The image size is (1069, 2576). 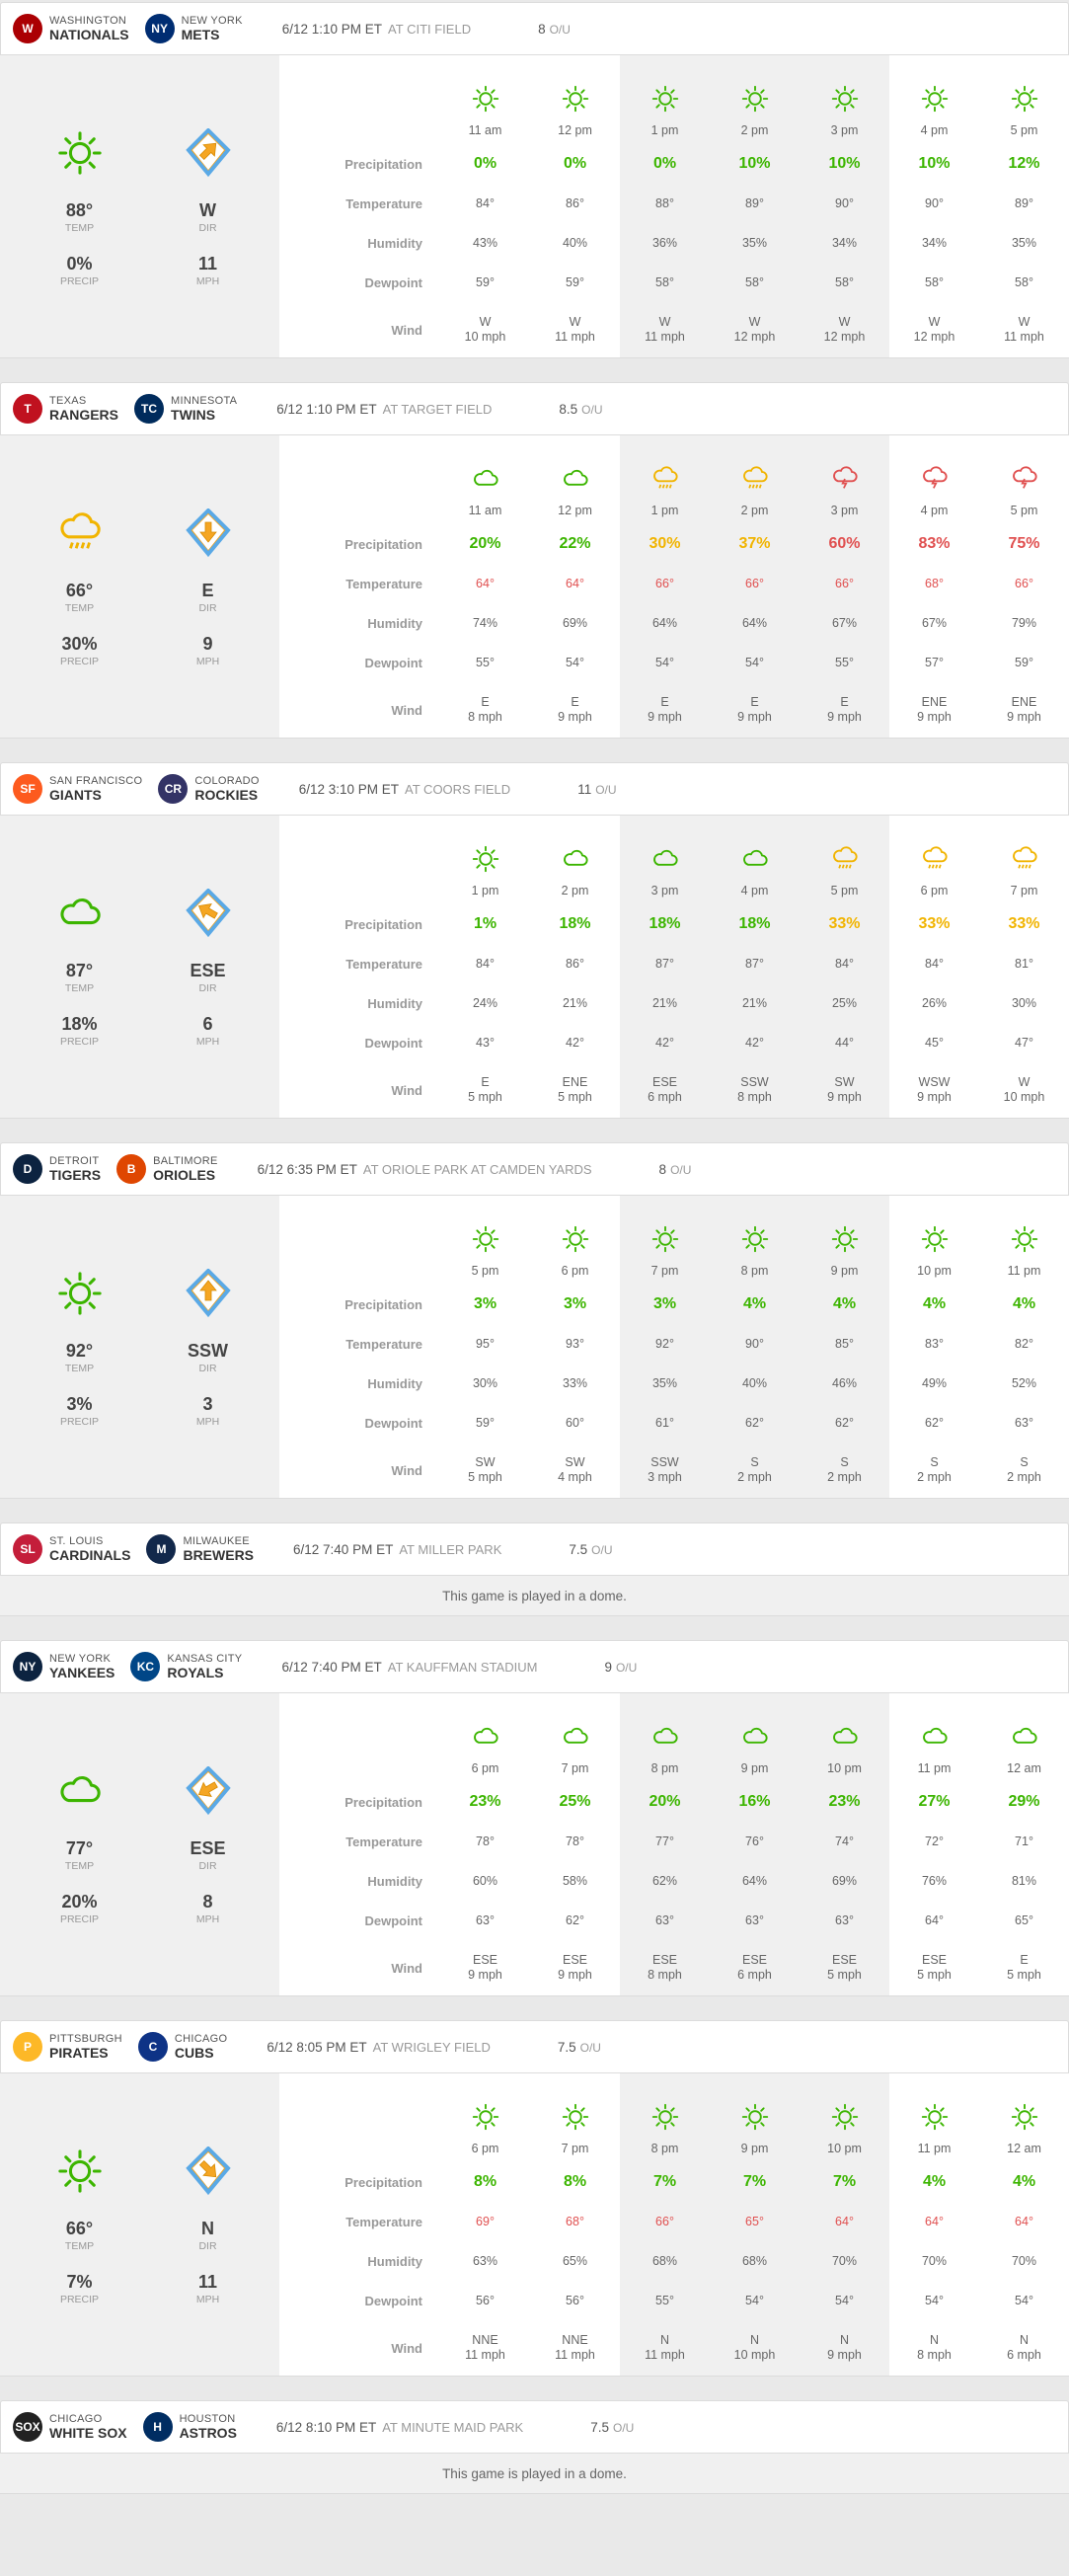 I want to click on game-summary: 87° TEMP 18% PRECIP ESE DIR 6 MPH, so click(x=139, y=967).